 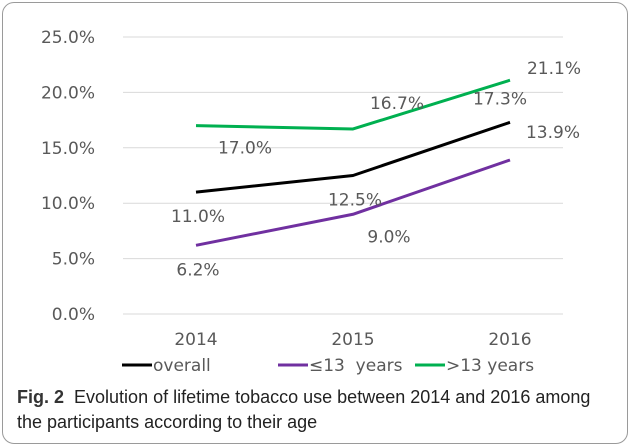 What do you see at coordinates (509, 340) in the screenshot?
I see `x-tick-label: 2016` at bounding box center [509, 340].